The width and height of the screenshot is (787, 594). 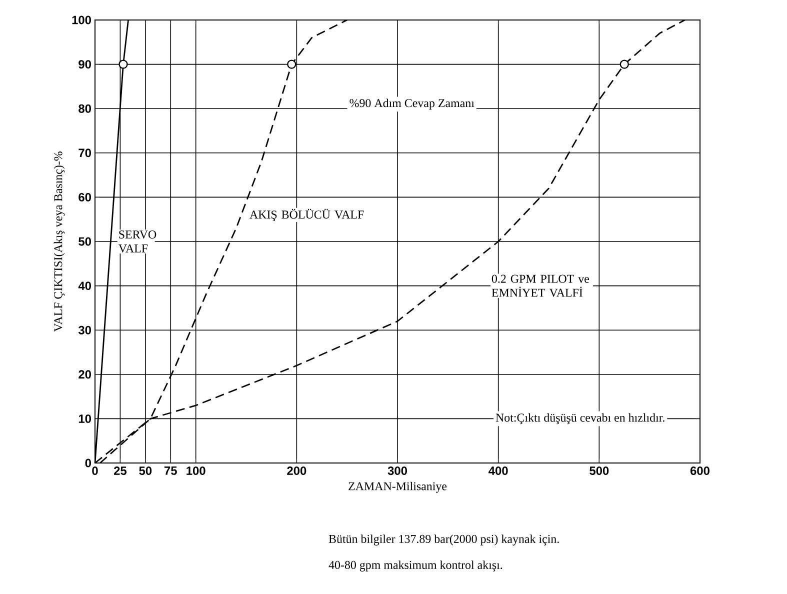 What do you see at coordinates (397, 471) in the screenshot?
I see `x-tick-label: 300` at bounding box center [397, 471].